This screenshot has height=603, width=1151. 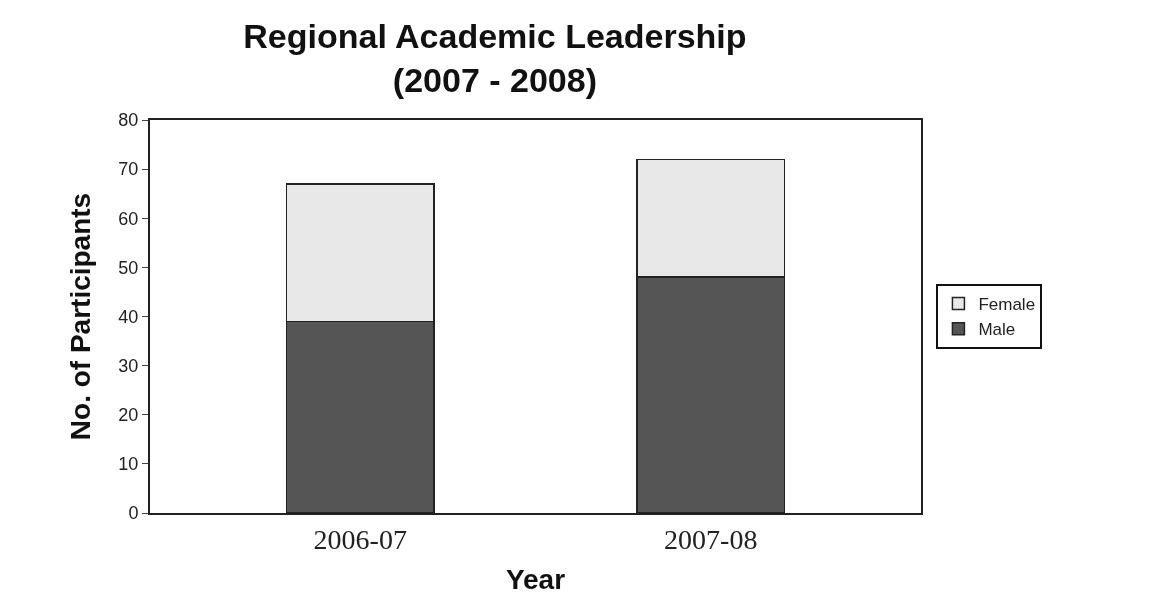 I want to click on x-tick-label: 2006-07, so click(x=360, y=539).